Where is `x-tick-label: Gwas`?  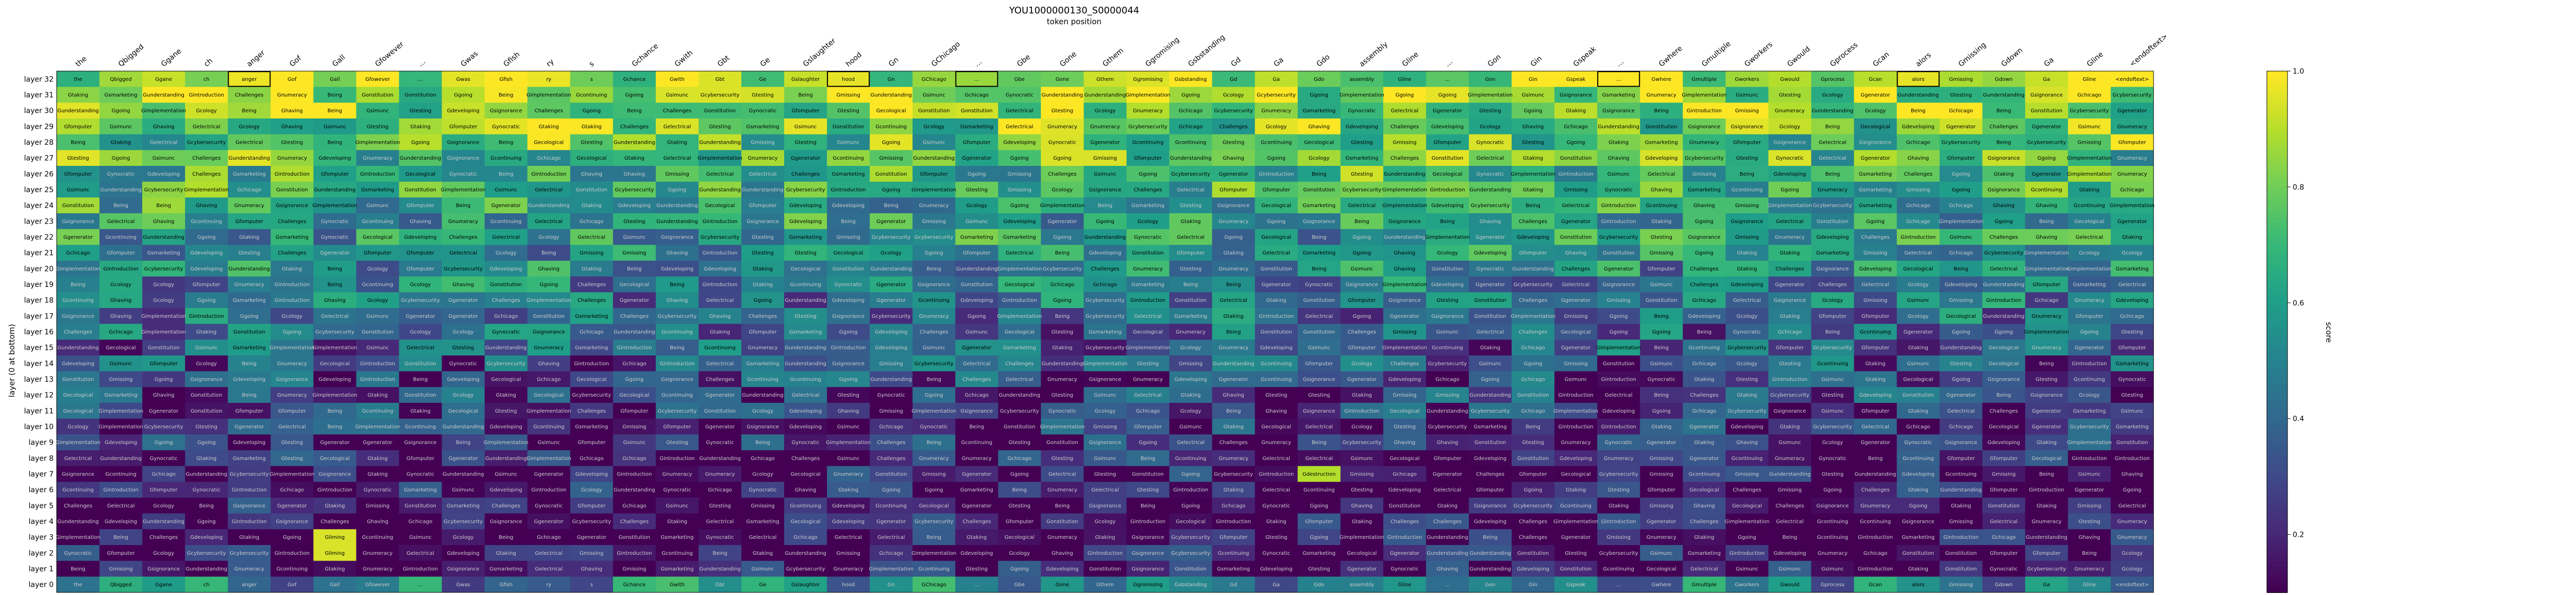 x-tick-label: Gwas is located at coordinates (469, 59).